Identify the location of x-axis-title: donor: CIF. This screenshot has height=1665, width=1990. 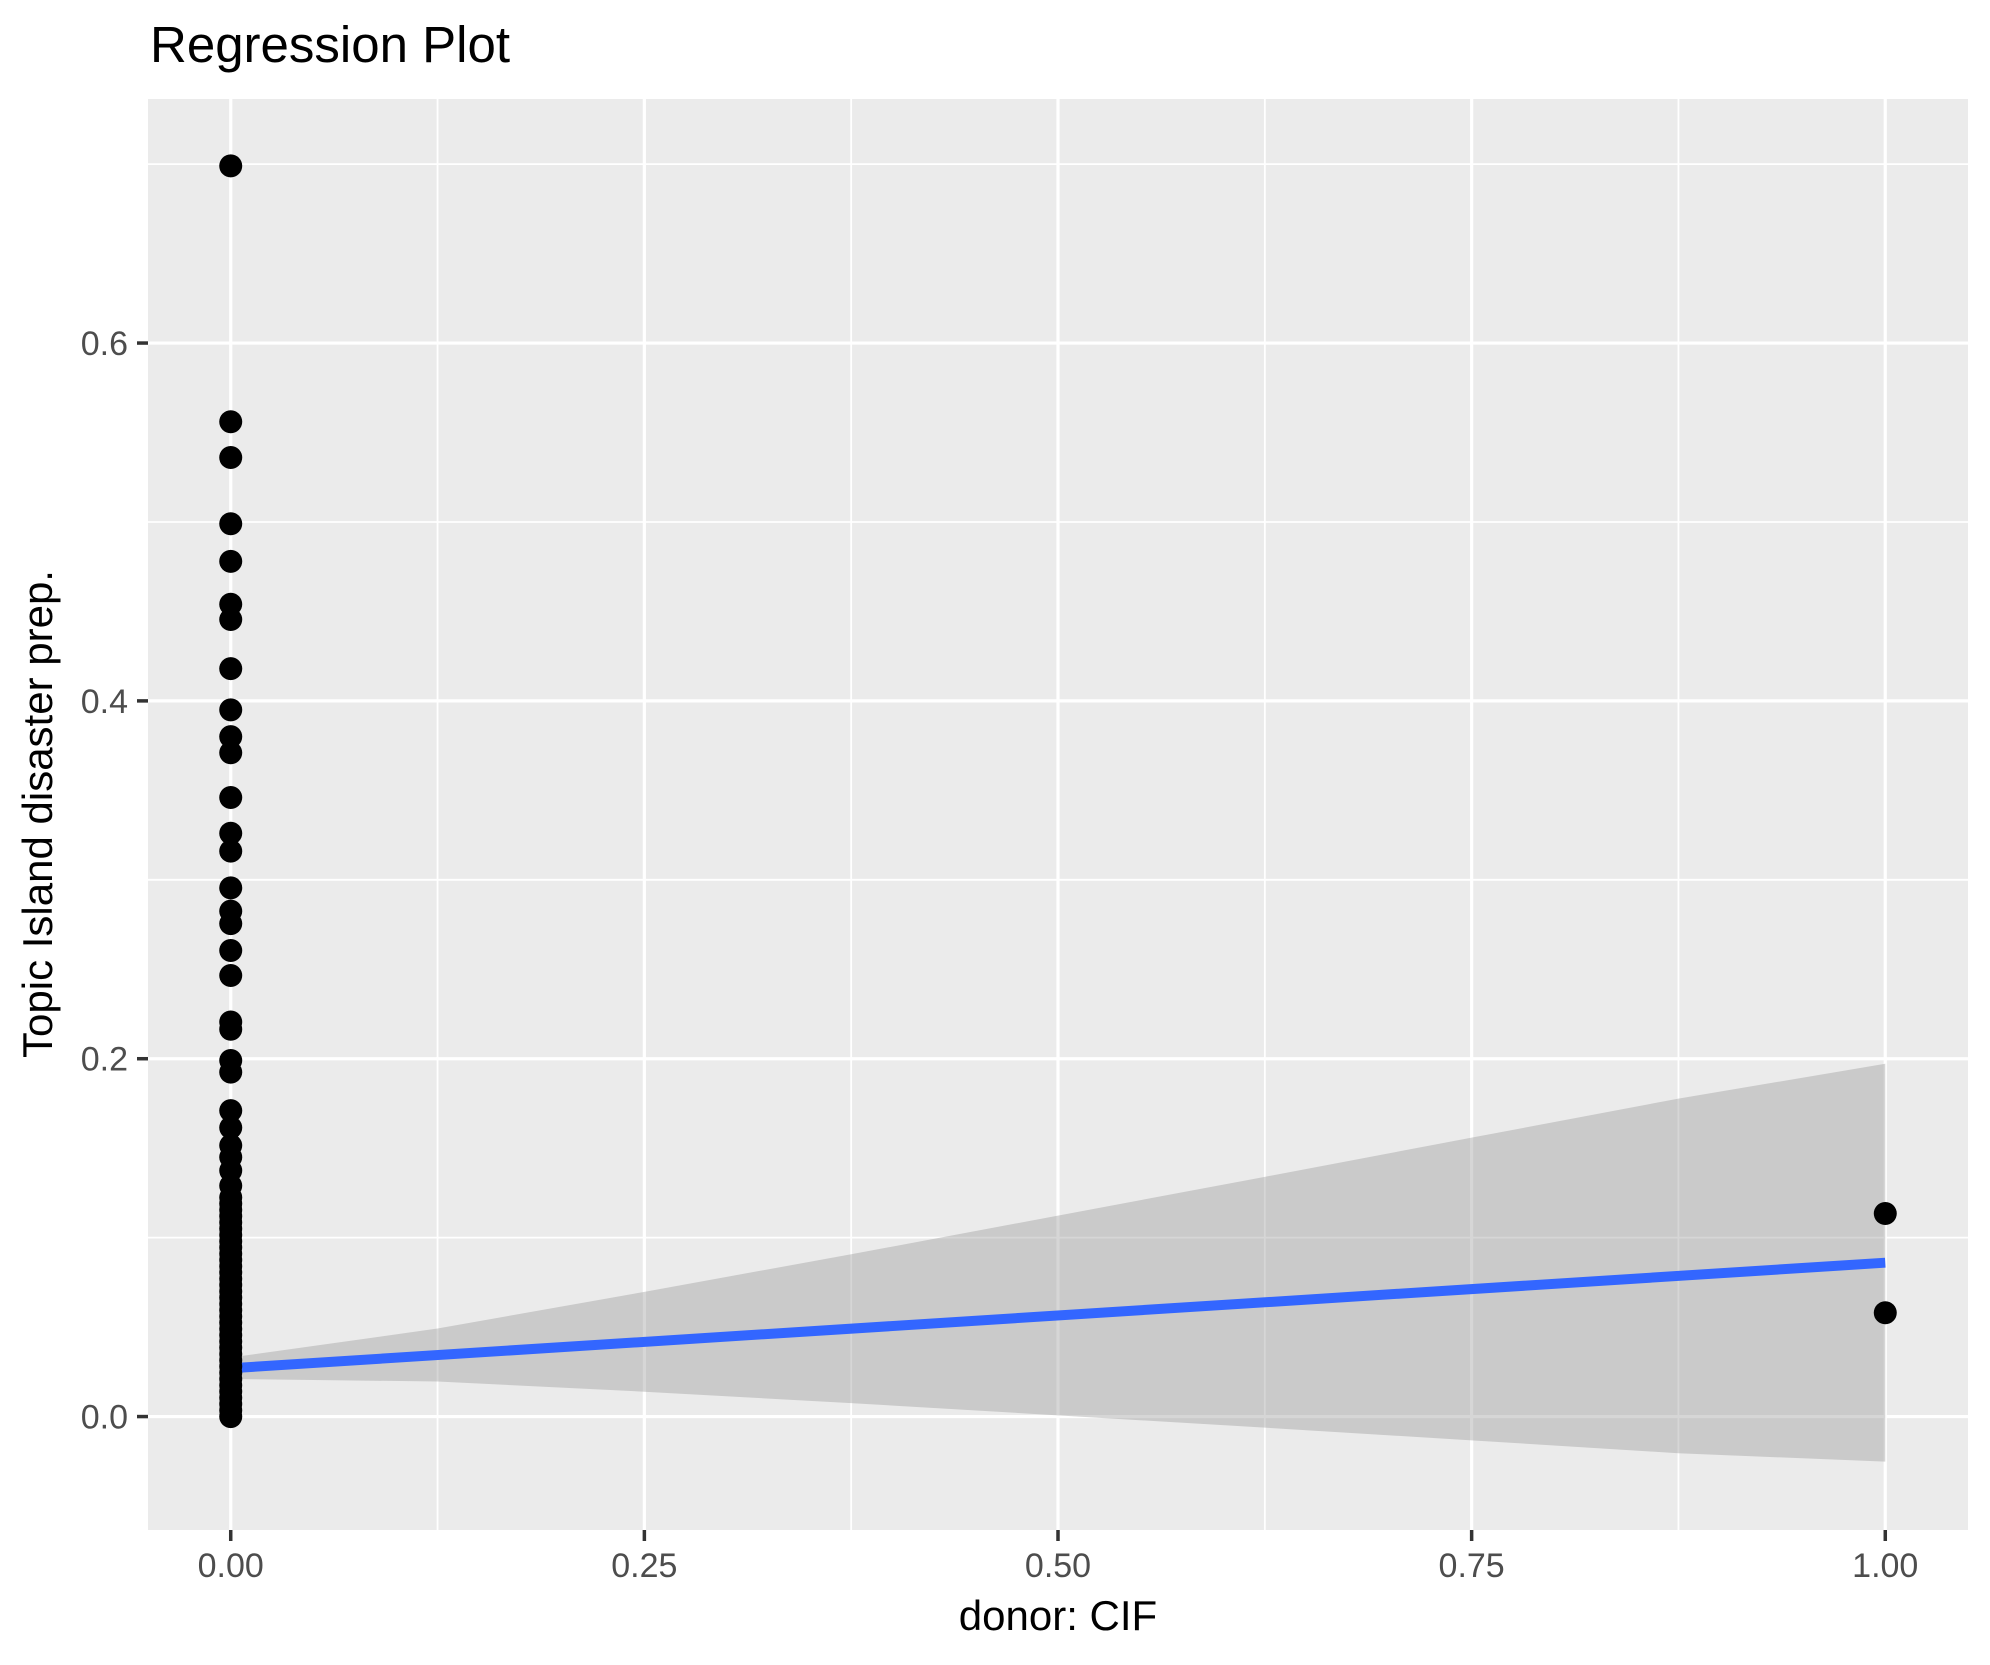
(1058, 1615).